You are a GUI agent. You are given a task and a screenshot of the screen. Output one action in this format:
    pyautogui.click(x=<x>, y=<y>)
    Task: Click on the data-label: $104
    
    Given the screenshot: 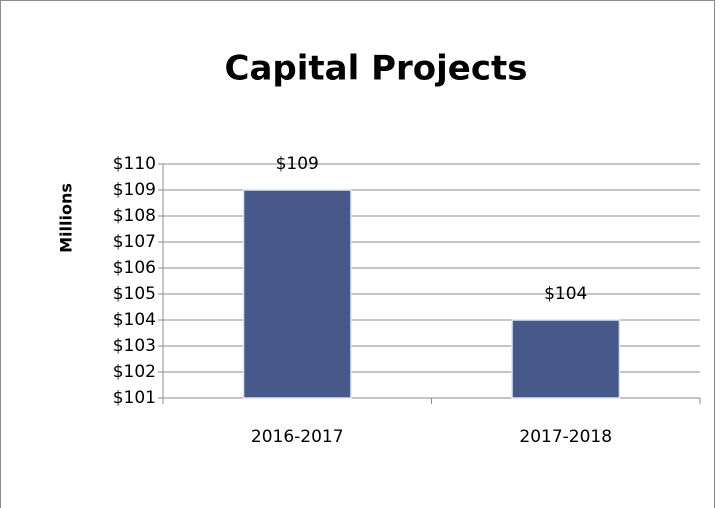 What is the action you would take?
    pyautogui.click(x=565, y=294)
    